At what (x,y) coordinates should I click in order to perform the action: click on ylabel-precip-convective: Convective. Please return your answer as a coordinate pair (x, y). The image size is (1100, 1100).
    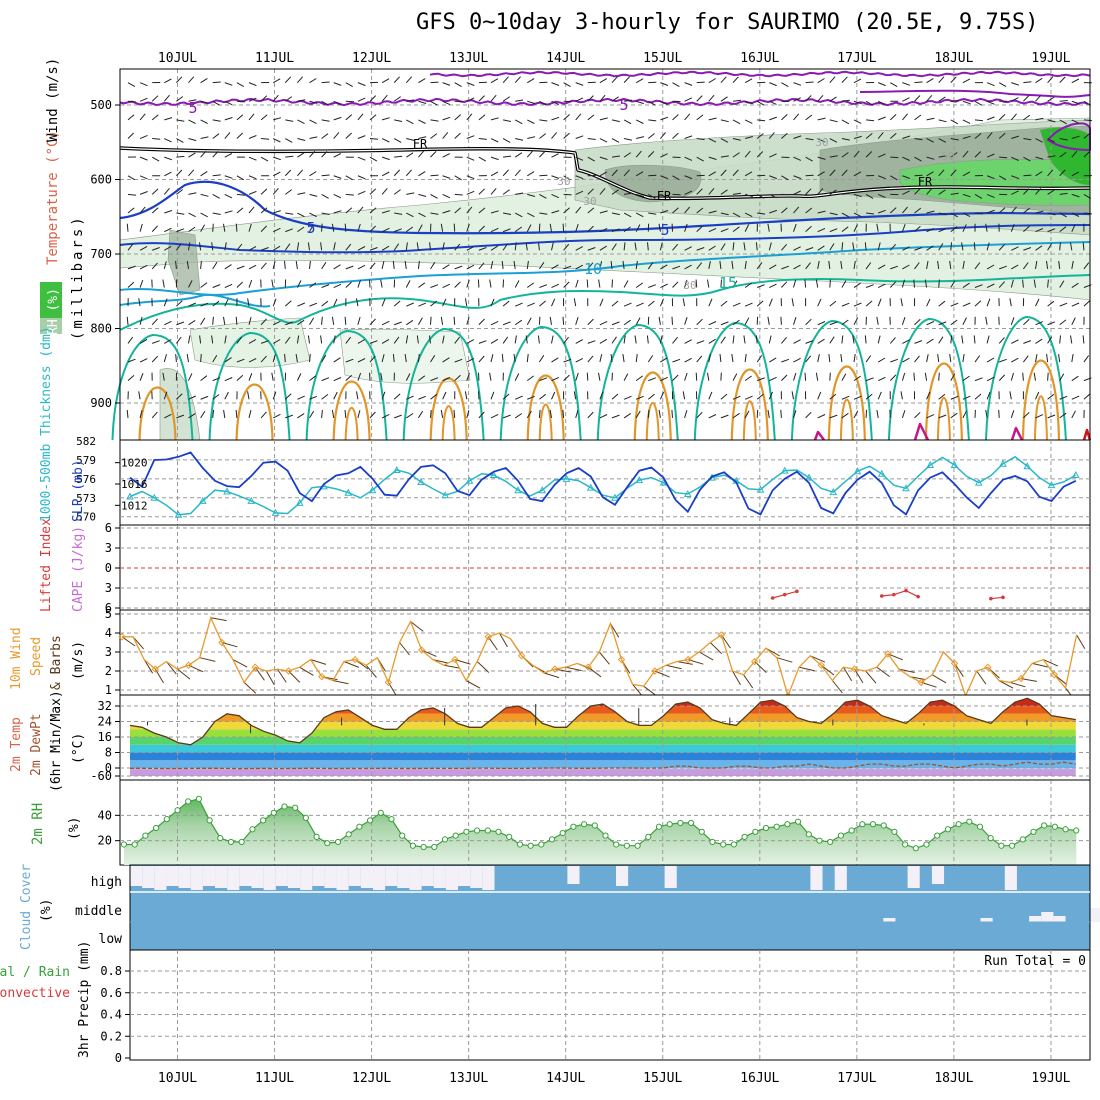
    Looking at the image, I should click on (35, 993).